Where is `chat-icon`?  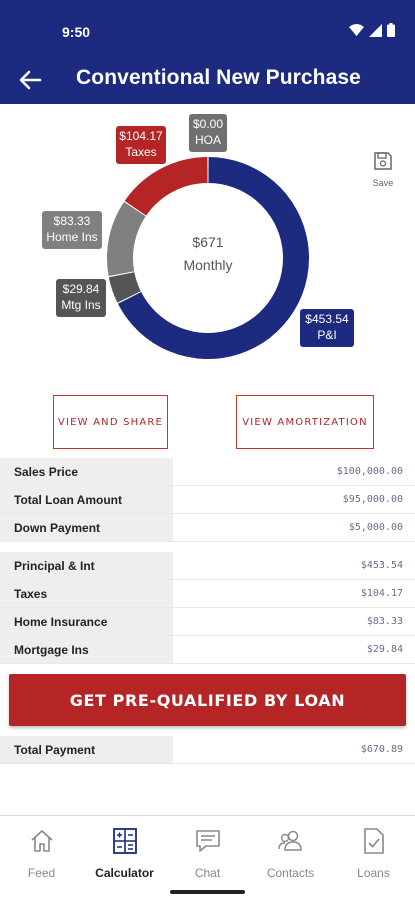
chat-icon is located at coordinates (207, 841).